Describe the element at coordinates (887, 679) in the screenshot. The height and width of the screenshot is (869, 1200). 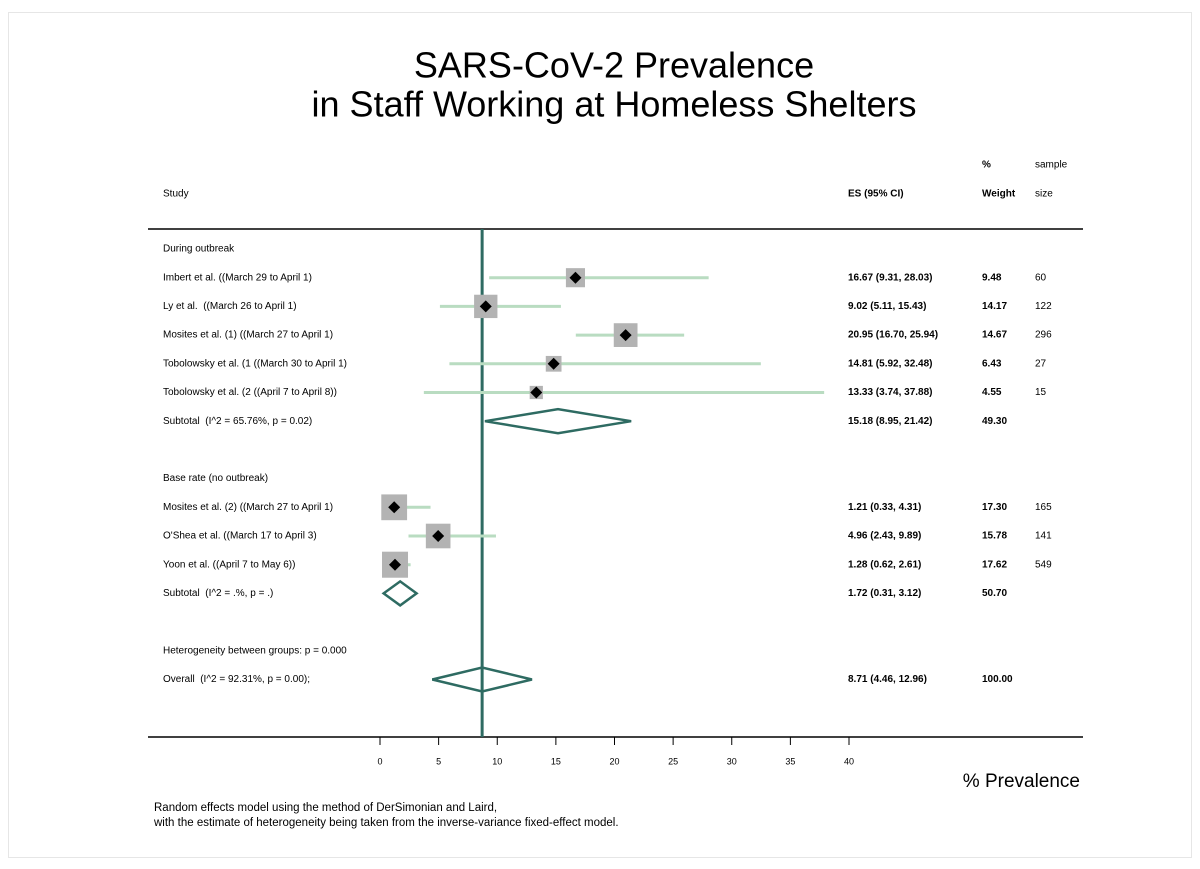
I see `es-label: 8.71 (4.46, 12.96)` at that location.